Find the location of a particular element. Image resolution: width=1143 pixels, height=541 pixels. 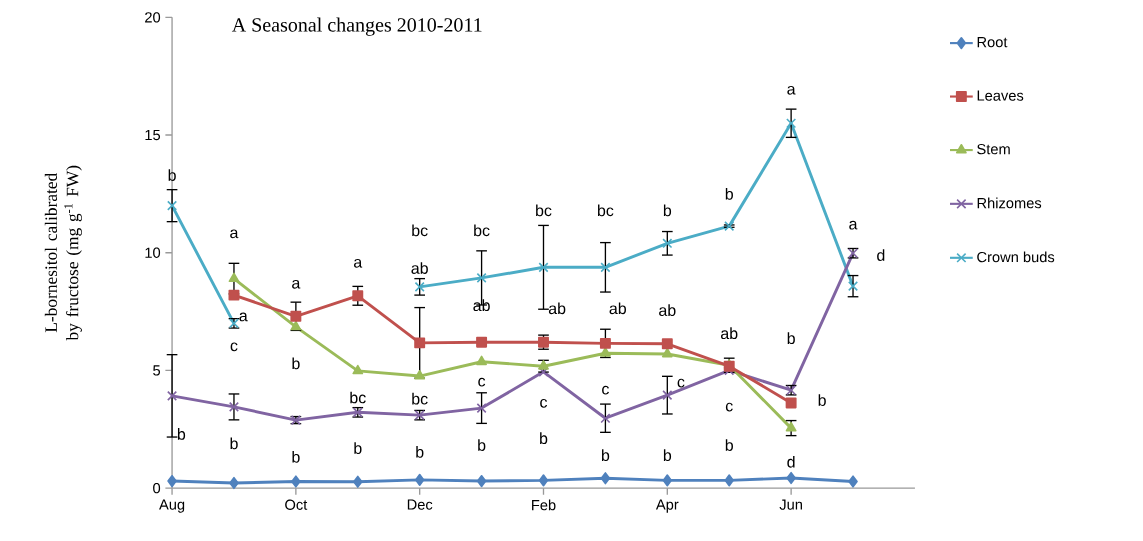

legend-label: Root is located at coordinates (992, 42).